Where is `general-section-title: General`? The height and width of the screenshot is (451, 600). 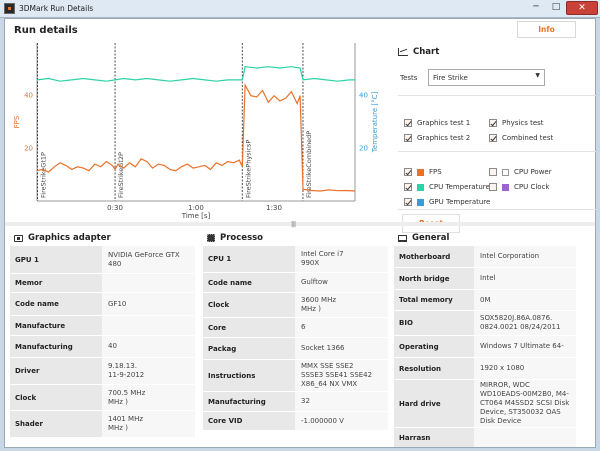
general-section-title: General is located at coordinates (431, 238).